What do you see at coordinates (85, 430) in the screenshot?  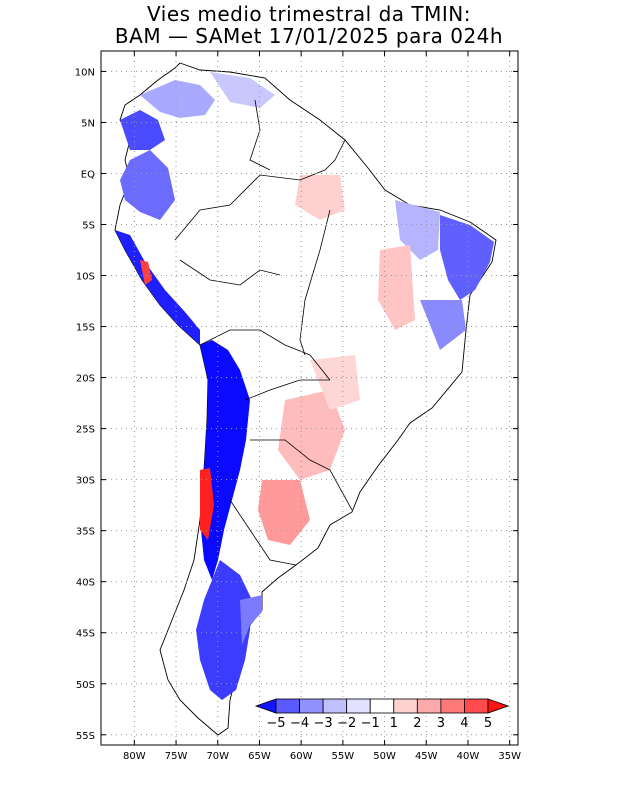 I see `lat-tick-label: 25S` at bounding box center [85, 430].